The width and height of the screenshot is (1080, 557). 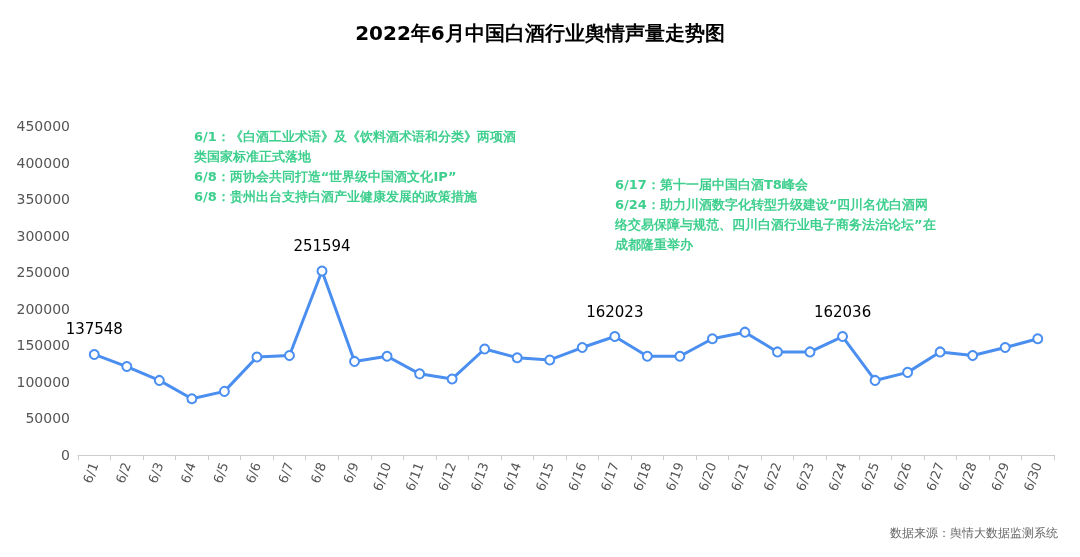 What do you see at coordinates (253, 473) in the screenshot?
I see `x-tick-label: 6/6` at bounding box center [253, 473].